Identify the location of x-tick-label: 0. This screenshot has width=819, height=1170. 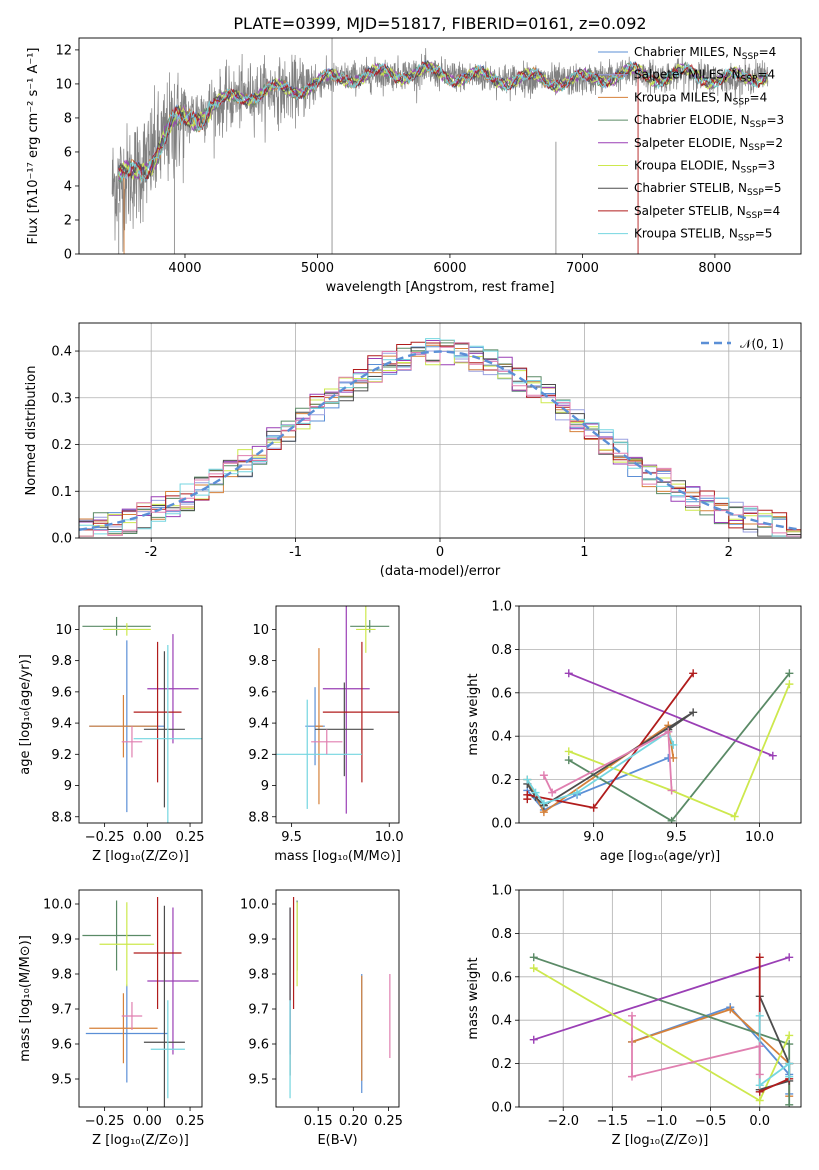
(440, 552).